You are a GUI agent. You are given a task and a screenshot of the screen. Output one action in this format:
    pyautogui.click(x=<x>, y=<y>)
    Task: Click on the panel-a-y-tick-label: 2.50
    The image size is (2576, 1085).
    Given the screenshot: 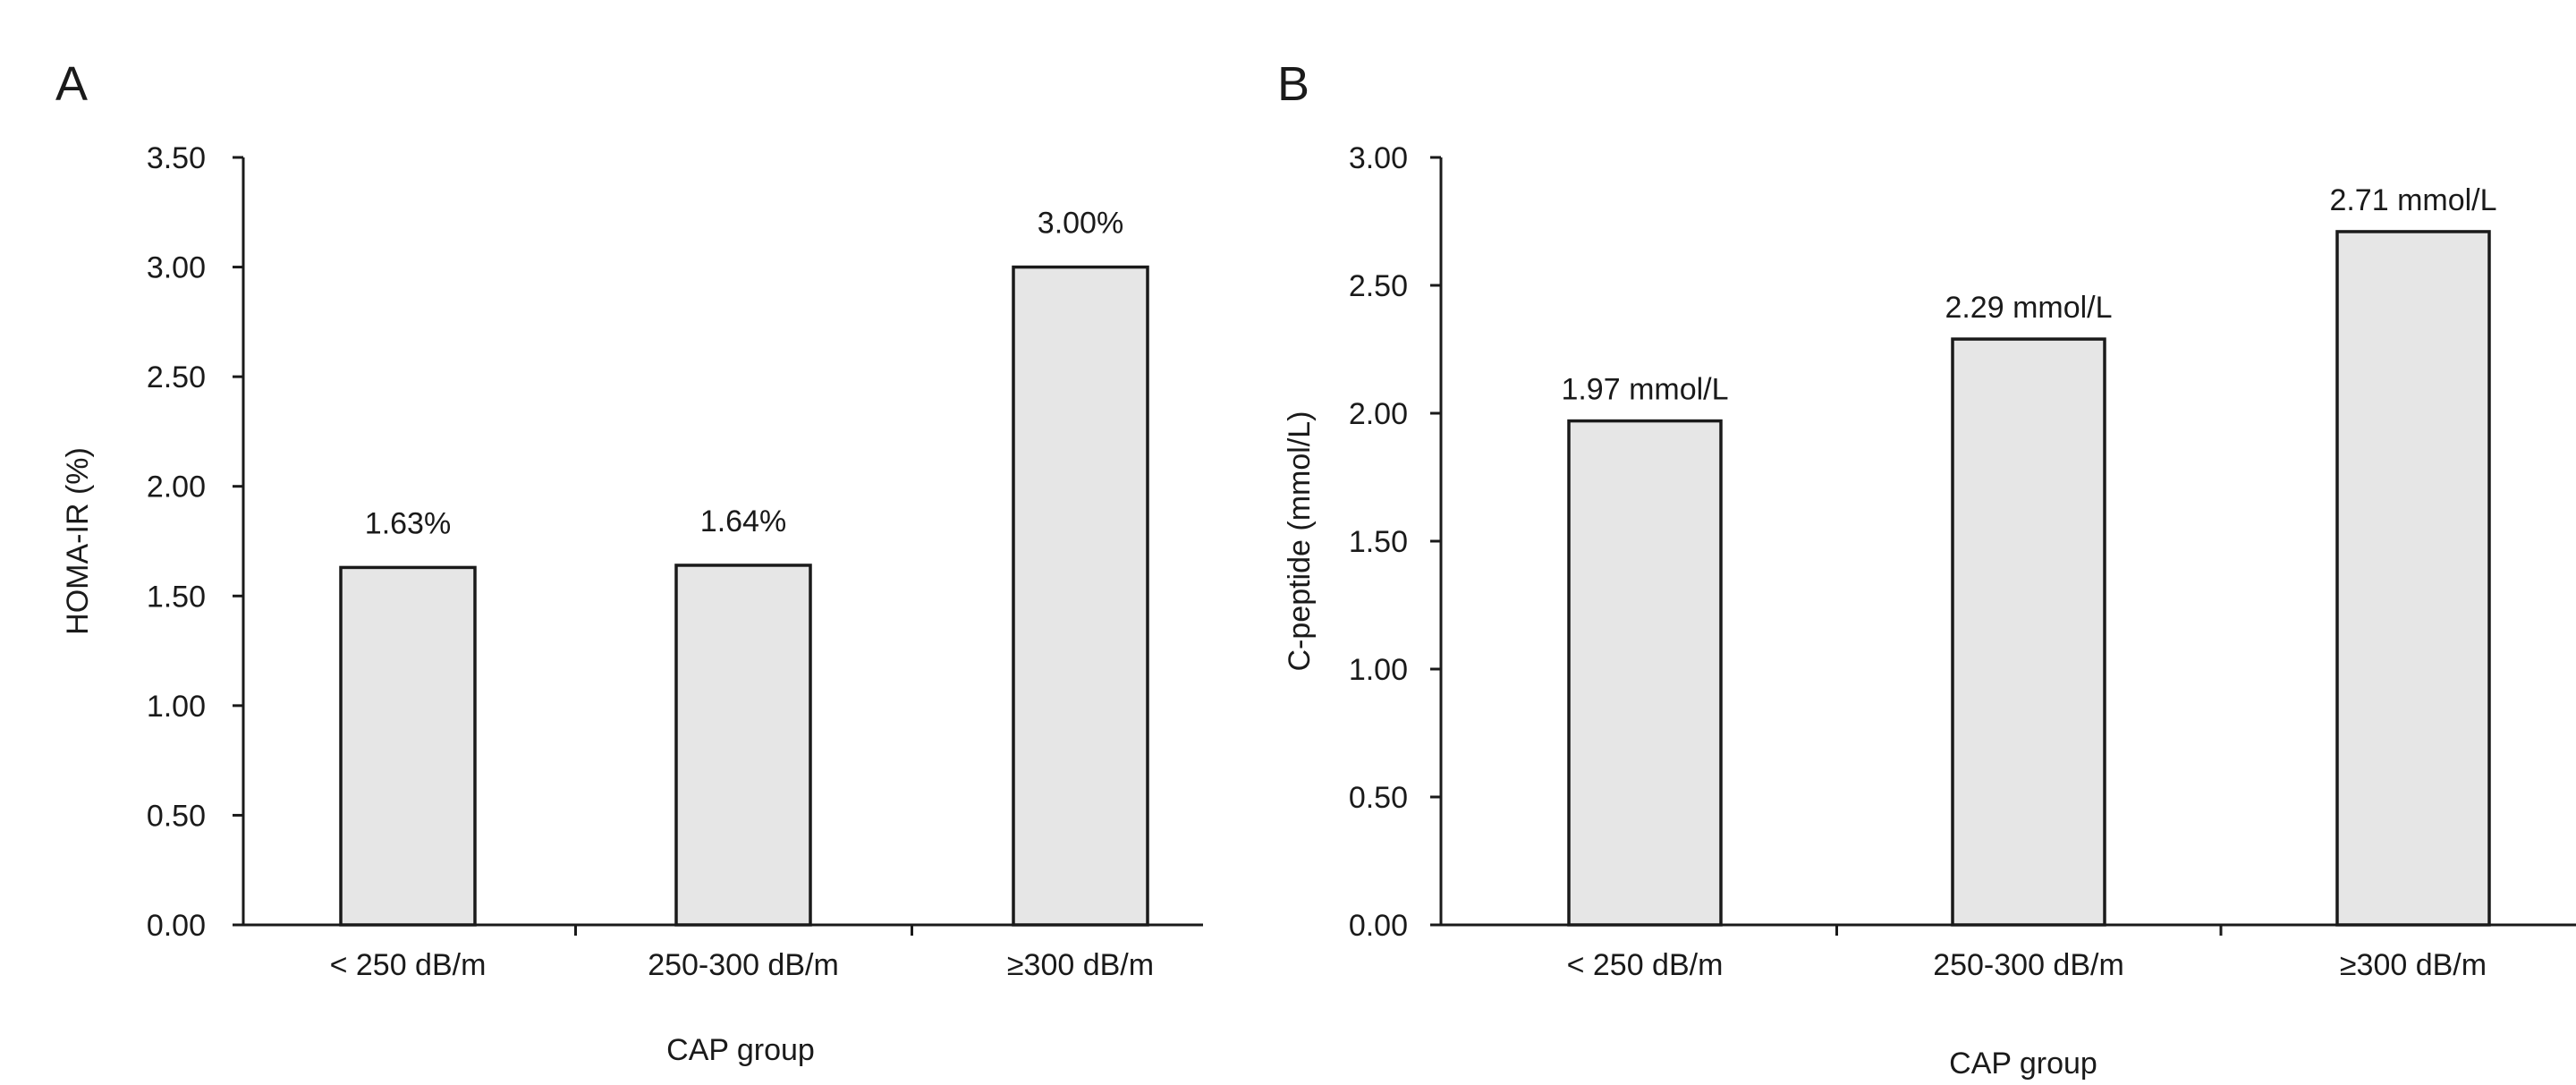 What is the action you would take?
    pyautogui.click(x=176, y=377)
    